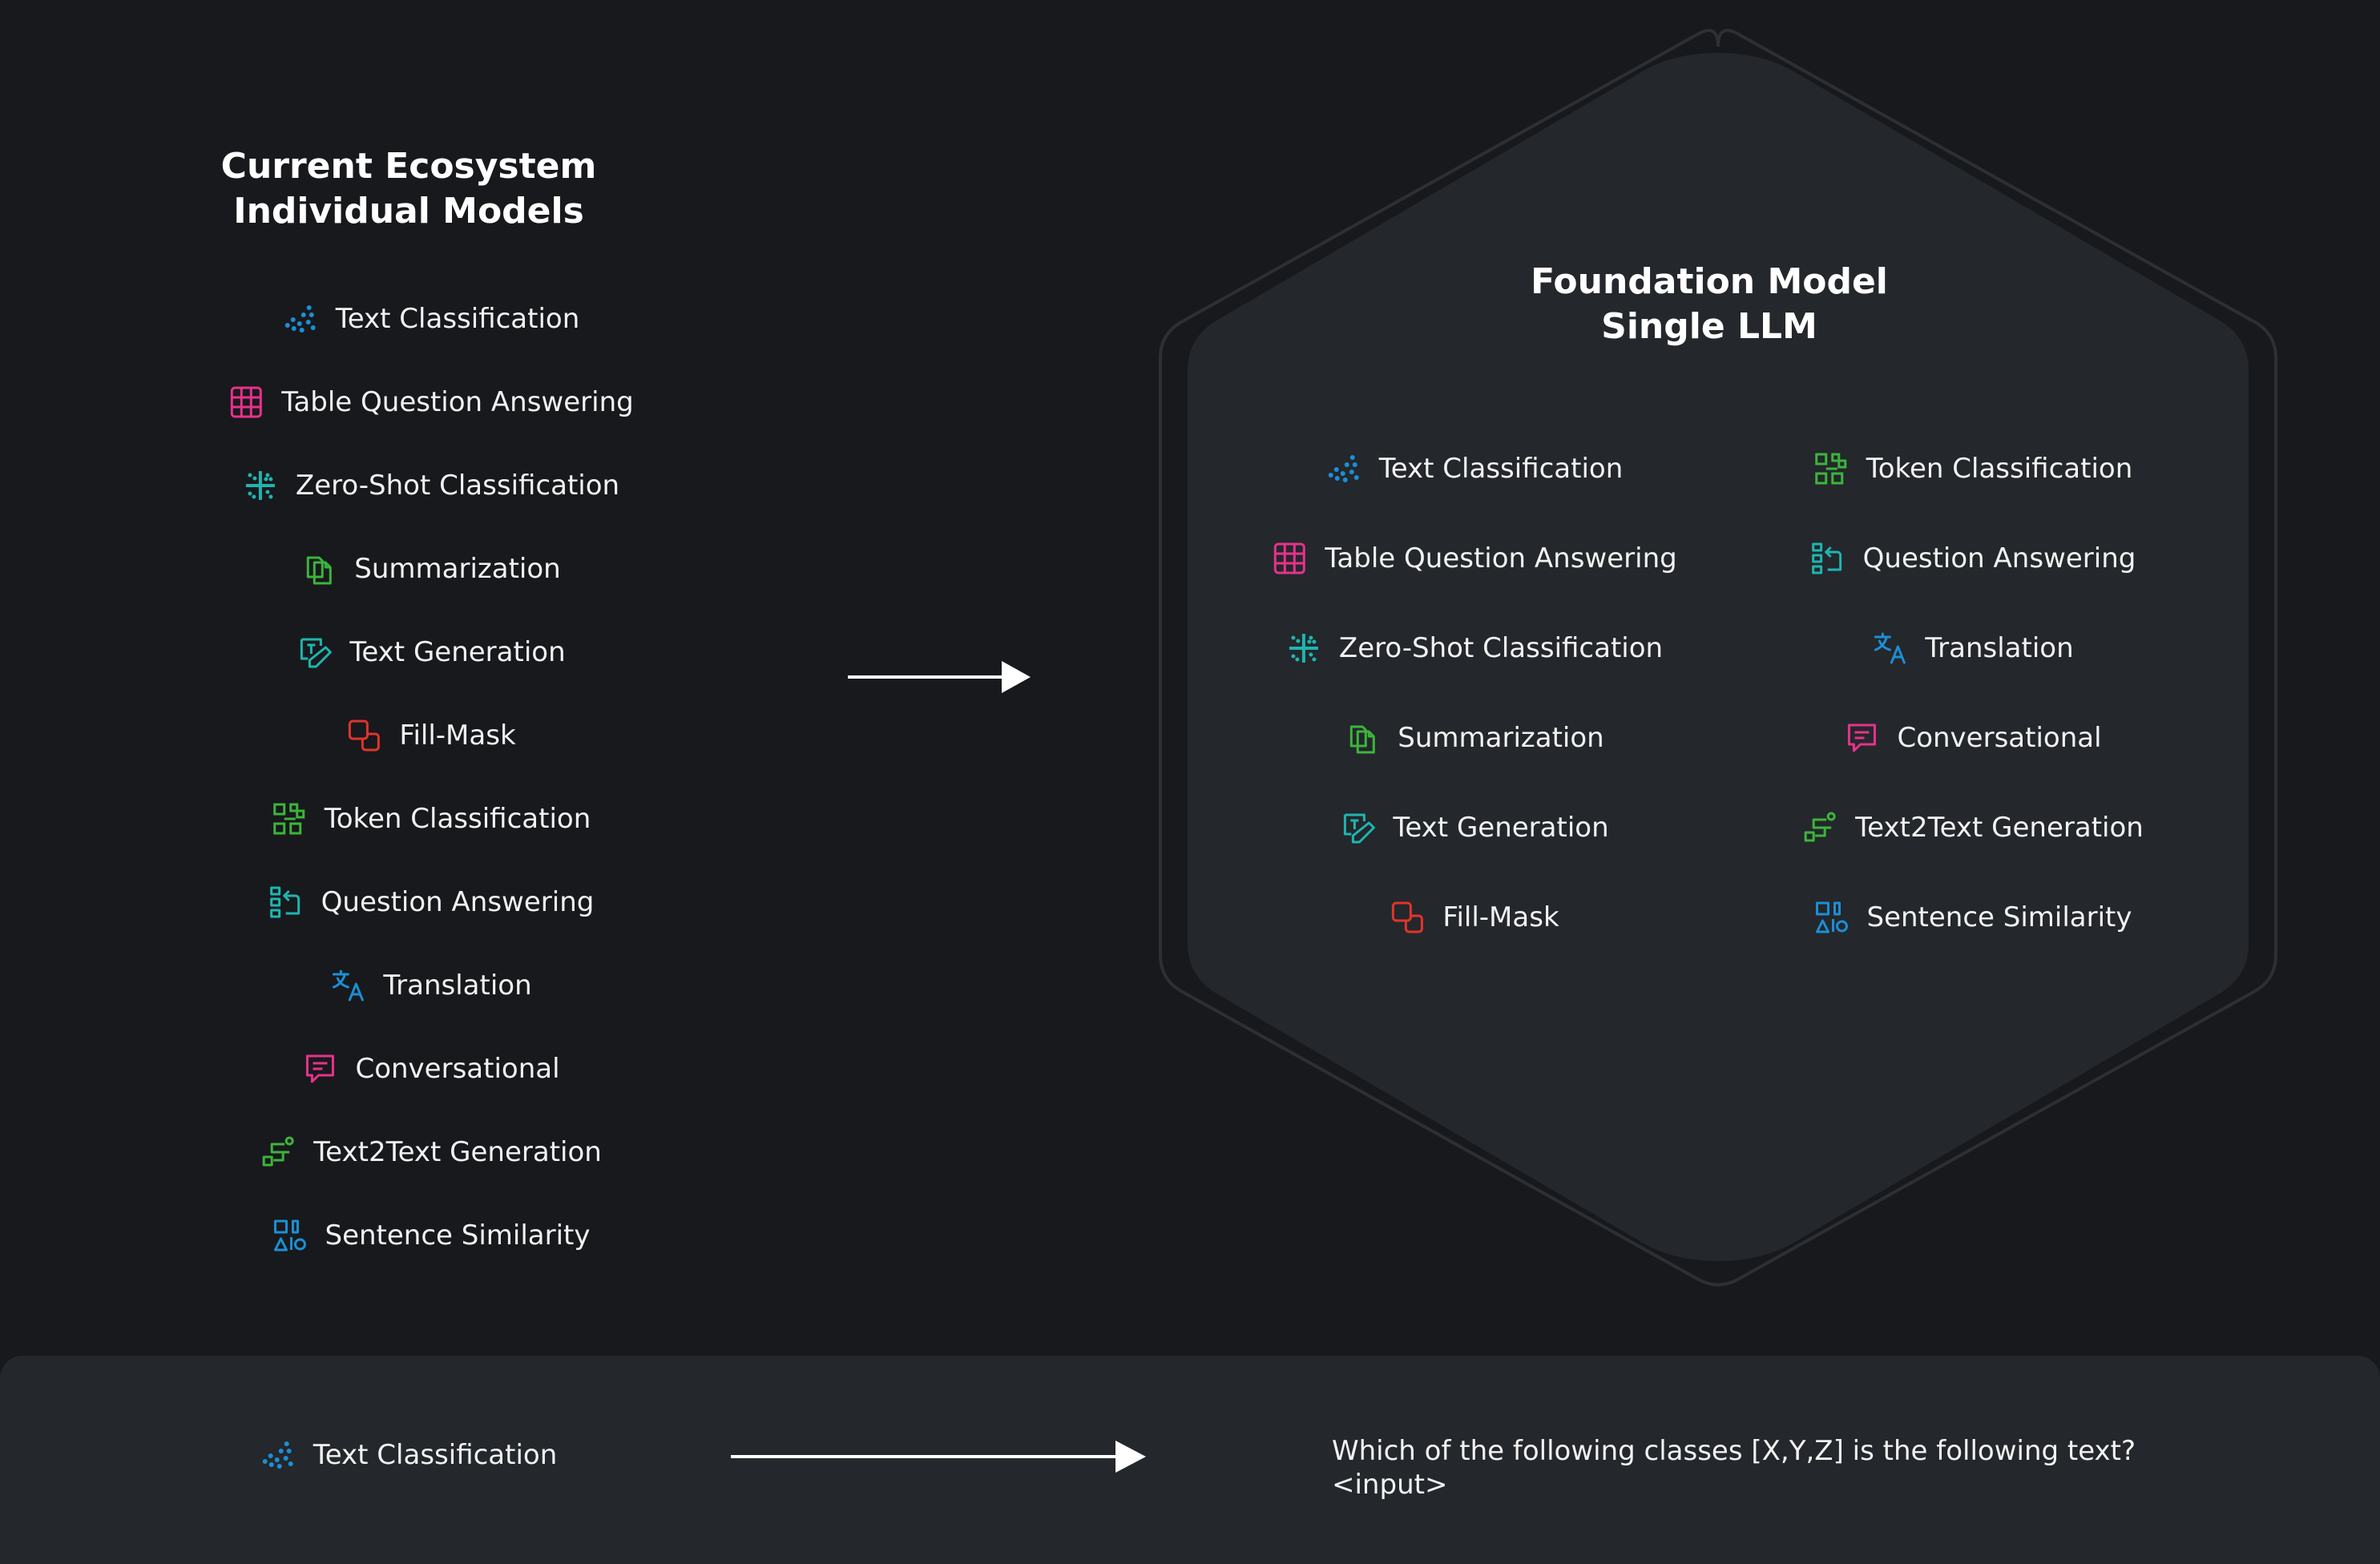 The width and height of the screenshot is (2380, 1564). I want to click on right-task-text2text-generation: Text2Text Generation, so click(1973, 827).